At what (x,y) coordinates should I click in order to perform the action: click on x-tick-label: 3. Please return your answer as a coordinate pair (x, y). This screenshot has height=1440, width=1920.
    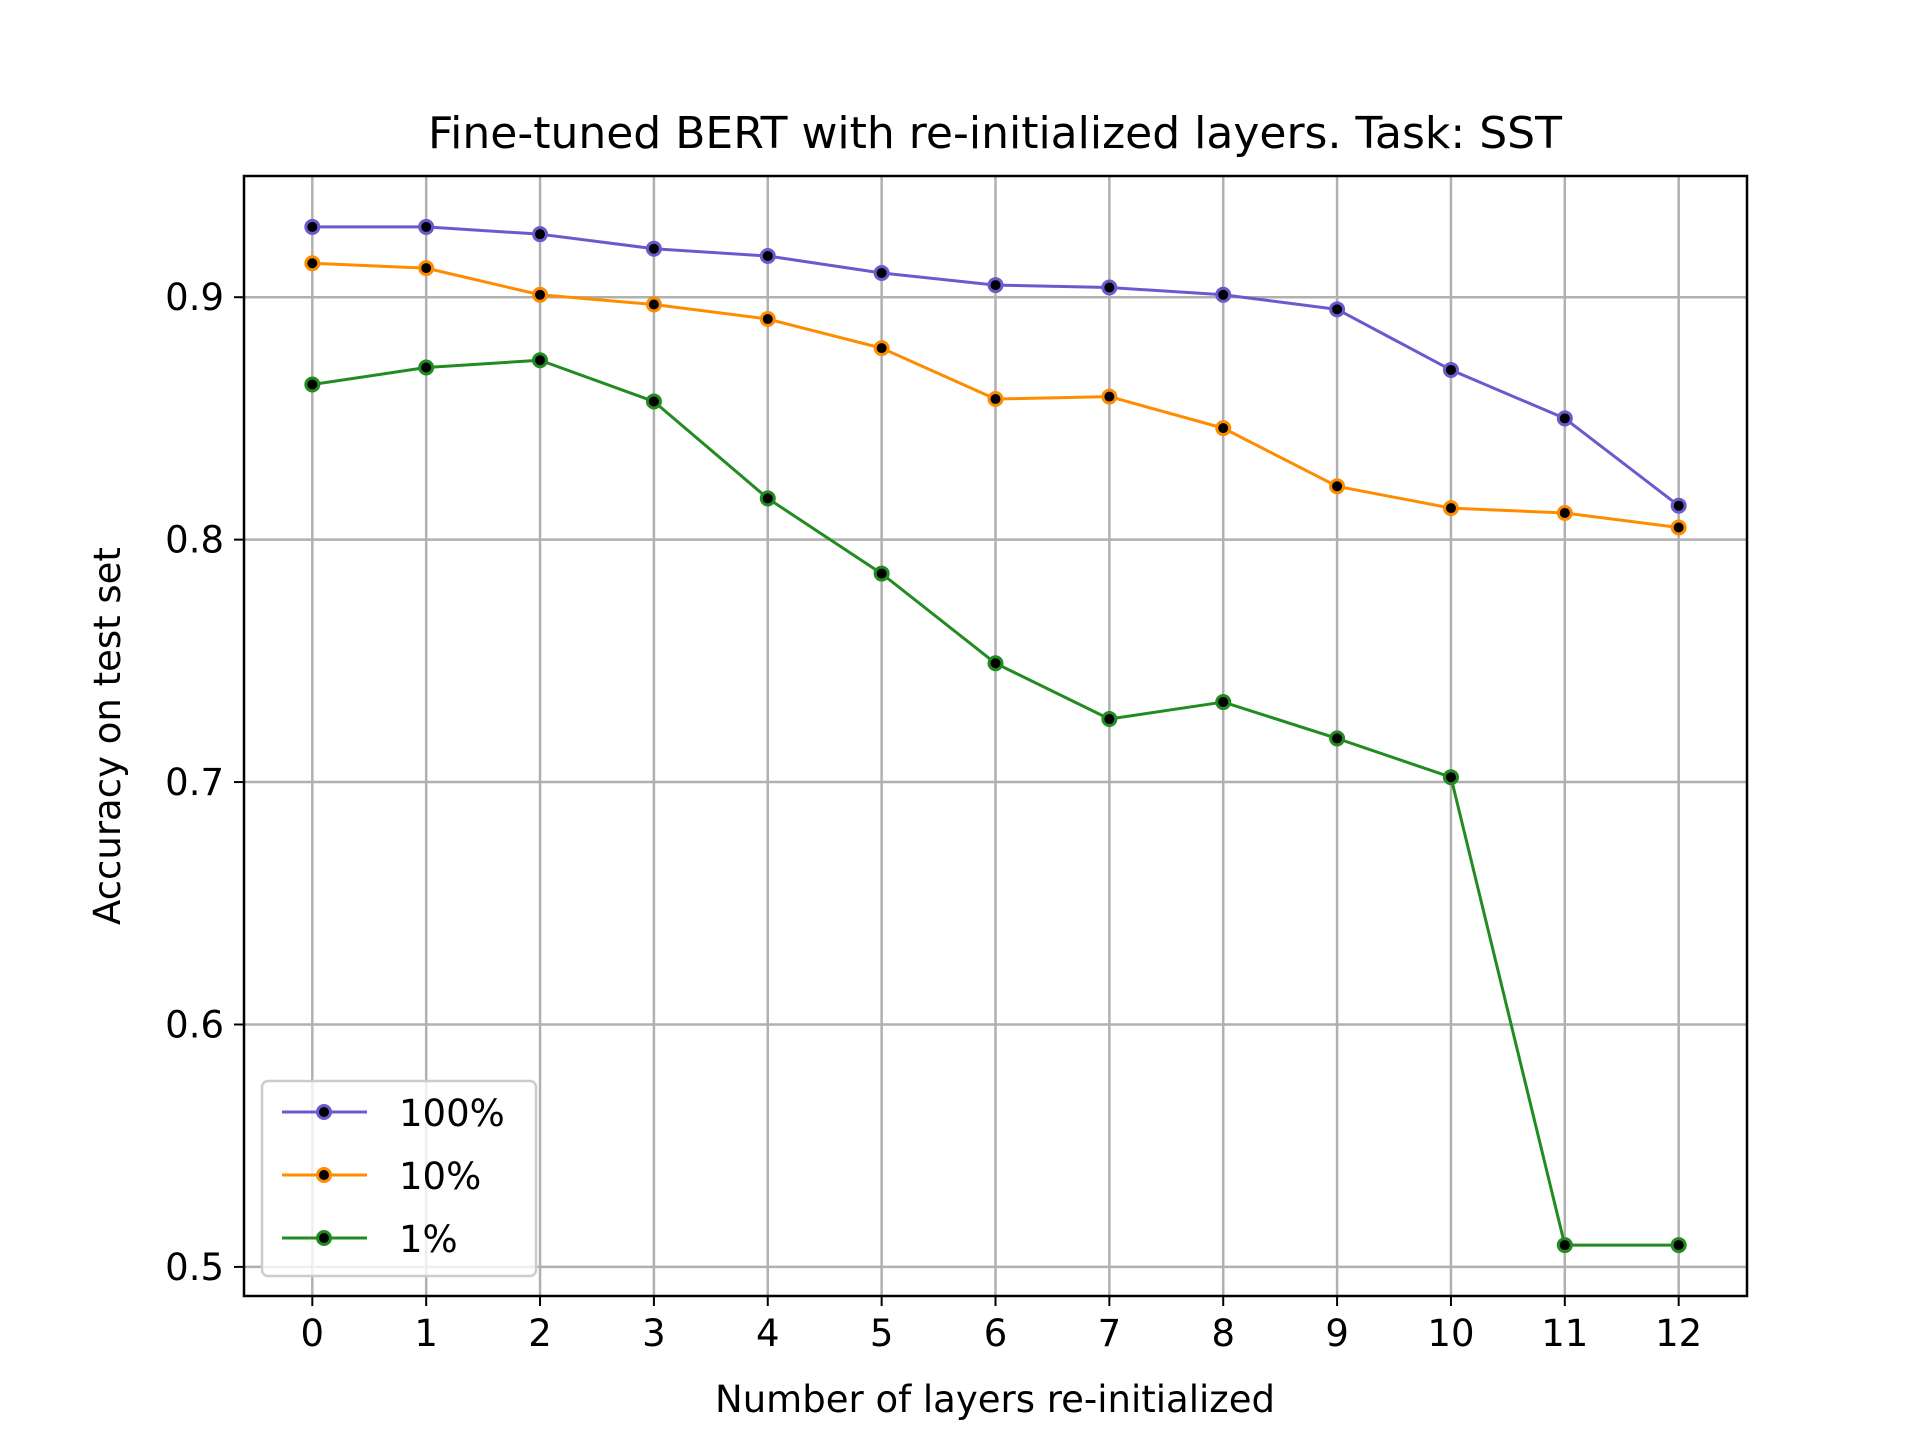
    Looking at the image, I should click on (654, 1333).